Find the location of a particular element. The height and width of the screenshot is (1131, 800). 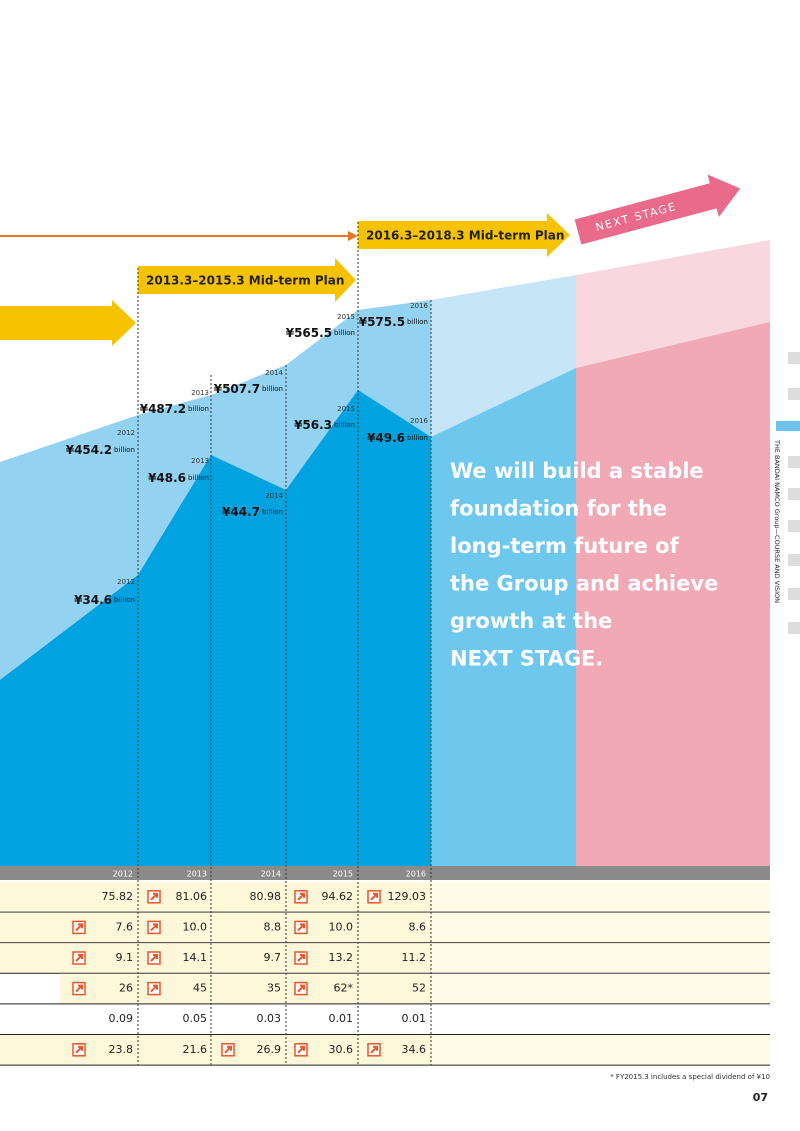

value-label: ¥575.5 billion is located at coordinates (393, 322).